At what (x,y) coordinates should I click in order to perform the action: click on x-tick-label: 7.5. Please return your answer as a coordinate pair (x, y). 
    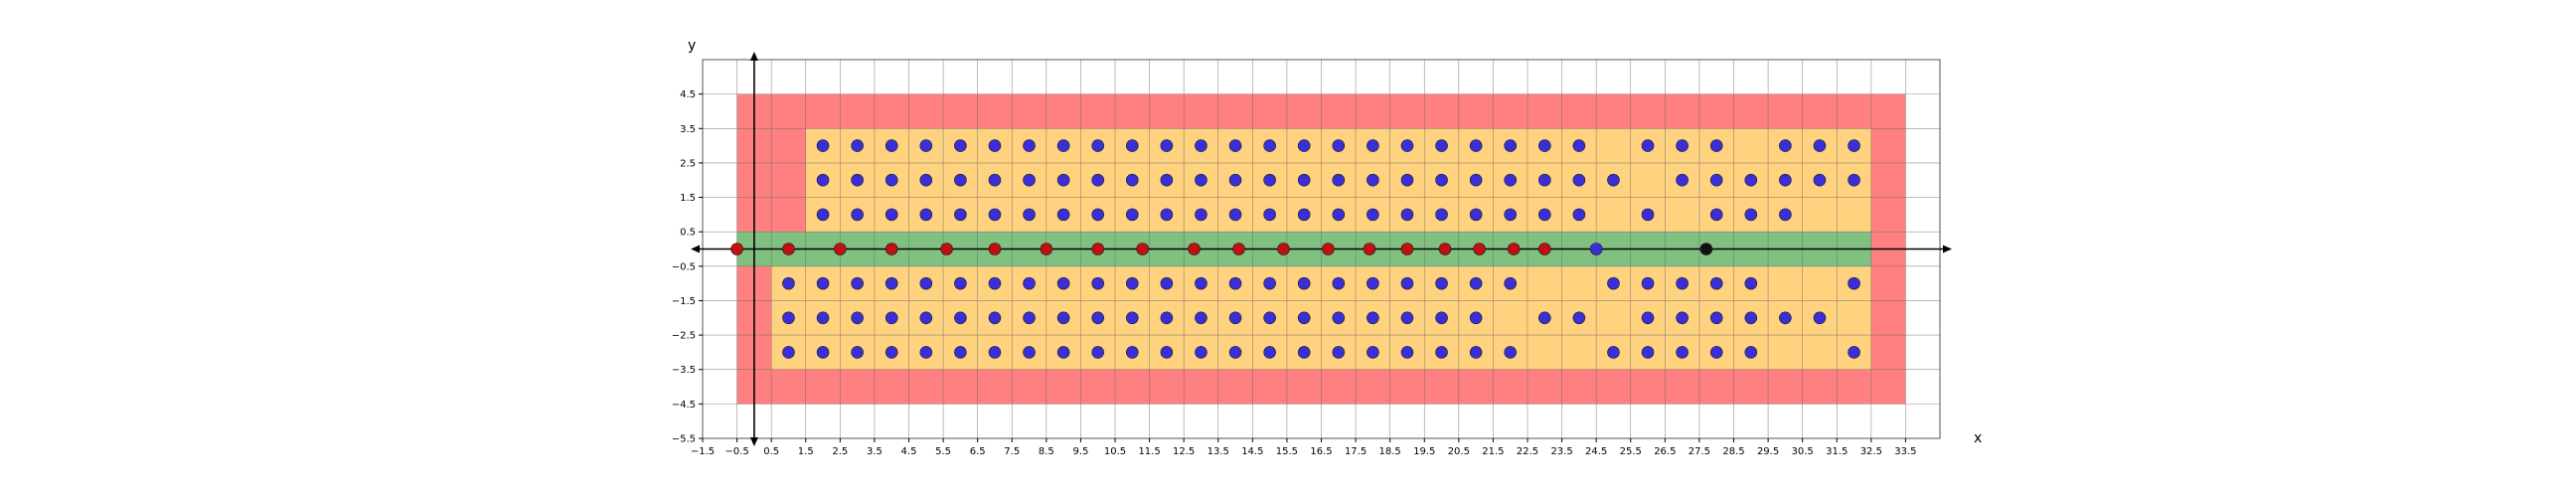
    Looking at the image, I should click on (1012, 451).